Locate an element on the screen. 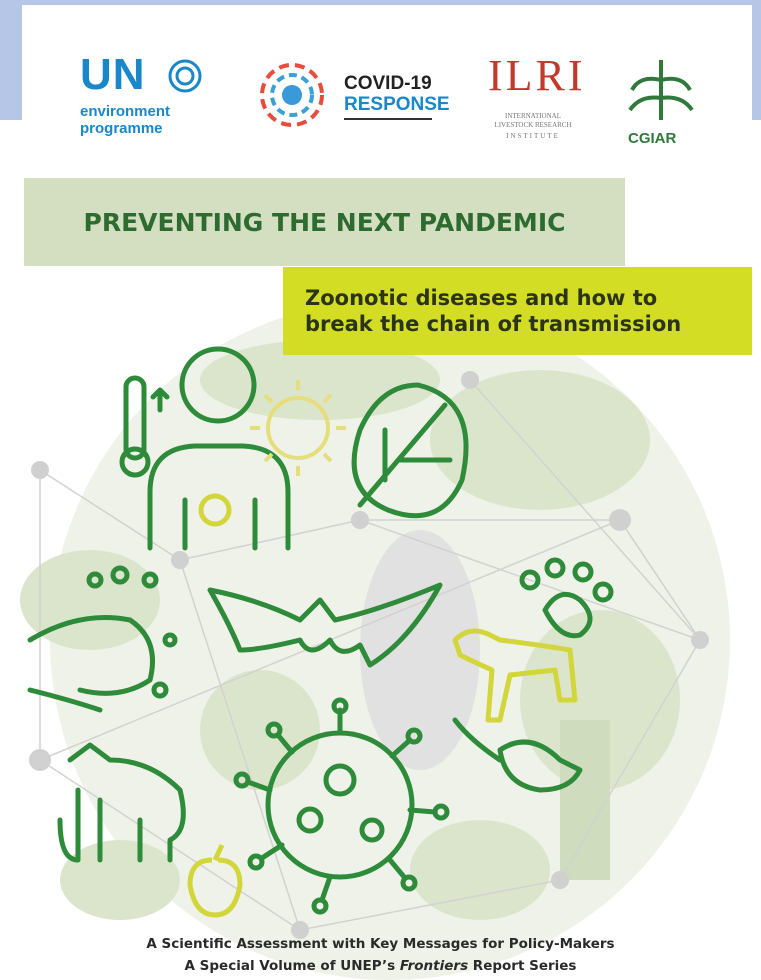 The width and height of the screenshot is (761, 980). sun-icon is located at coordinates (298, 428).